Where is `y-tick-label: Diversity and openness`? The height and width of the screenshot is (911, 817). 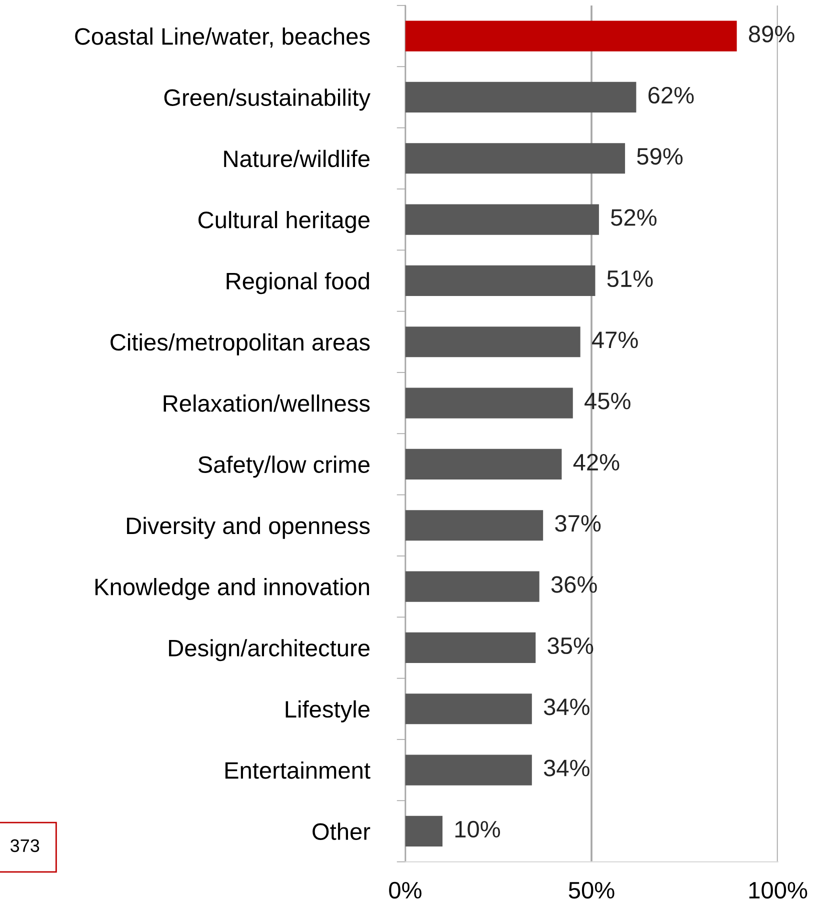 y-tick-label: Diversity and openness is located at coordinates (248, 527).